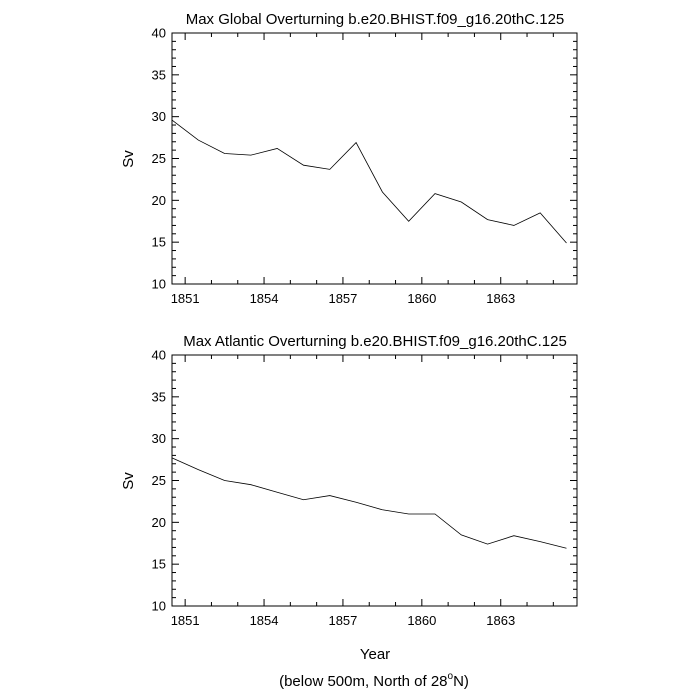 The height and width of the screenshot is (700, 700). What do you see at coordinates (159, 242) in the screenshot?
I see `global-y-tick-label: 15` at bounding box center [159, 242].